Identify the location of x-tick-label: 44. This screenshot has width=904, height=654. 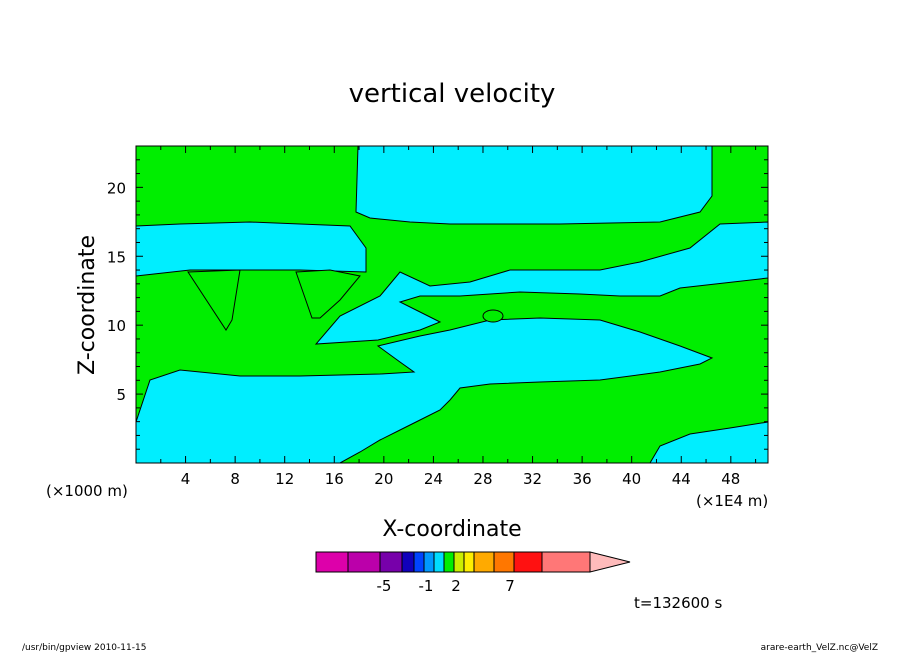
(681, 479).